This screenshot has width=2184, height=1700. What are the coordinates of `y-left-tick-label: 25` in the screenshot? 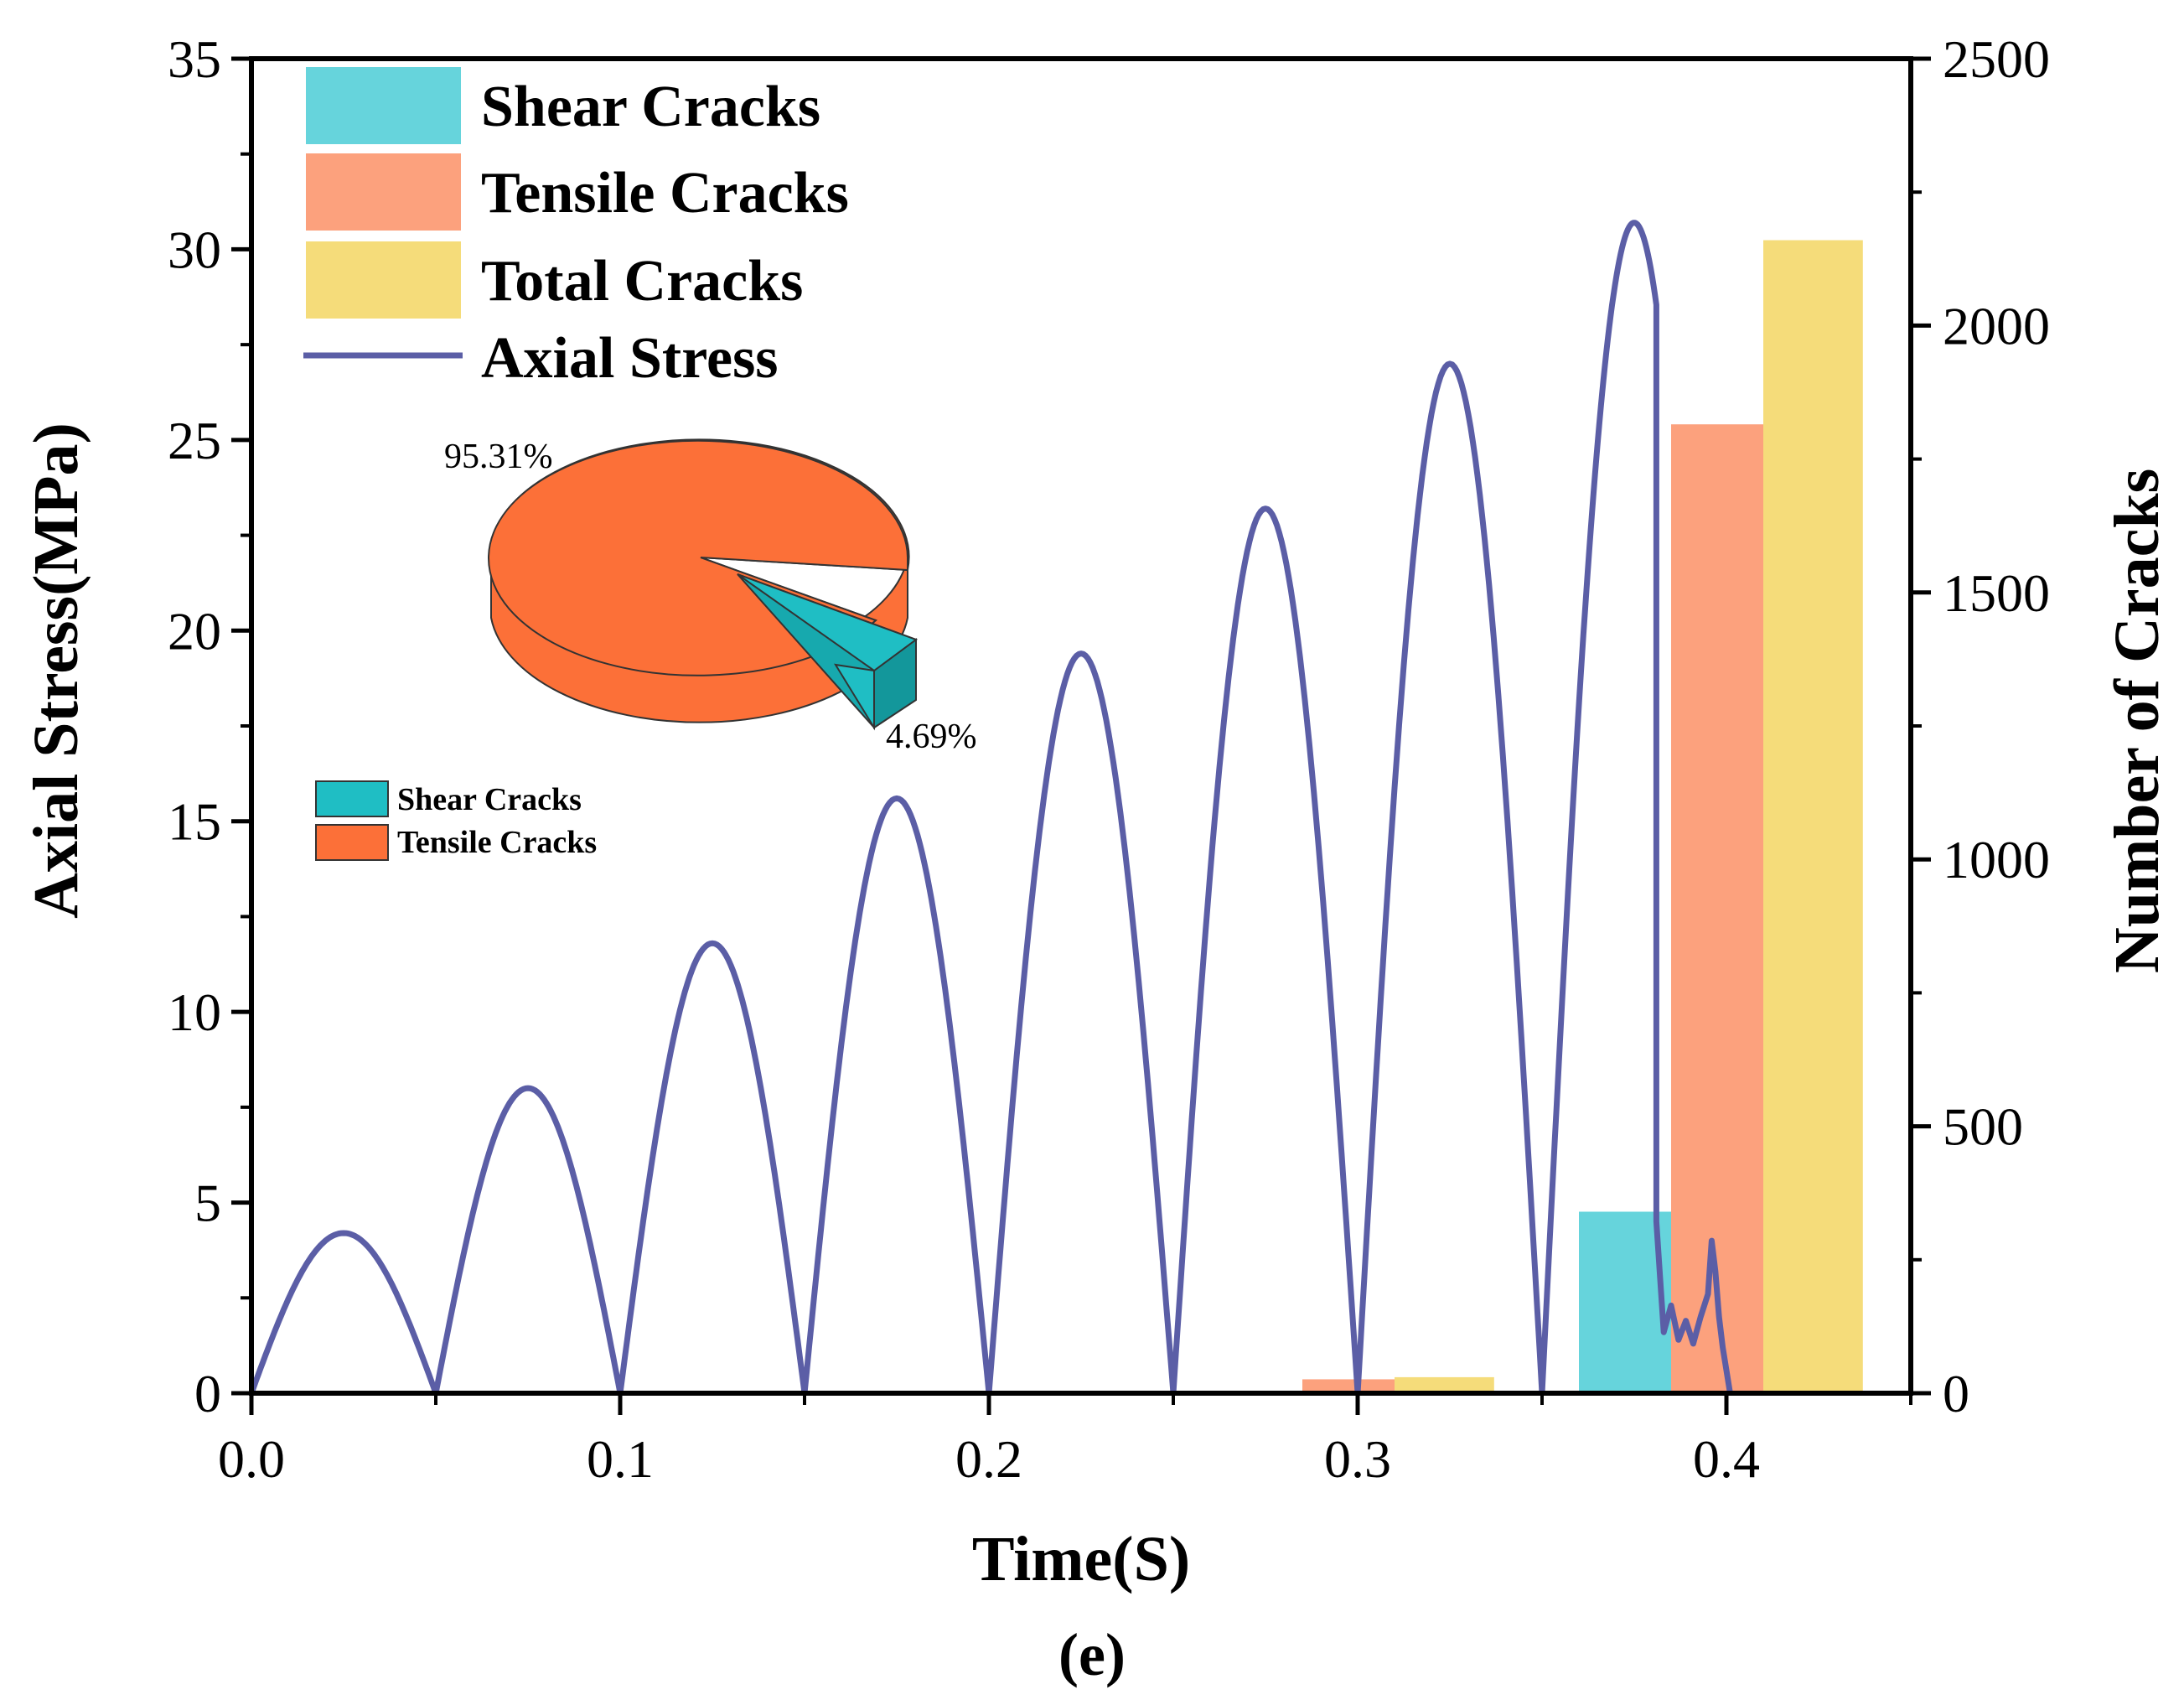 It's located at (194, 440).